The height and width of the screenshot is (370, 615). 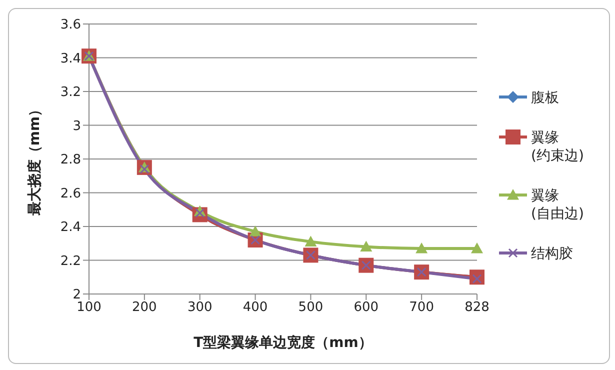 What do you see at coordinates (366, 308) in the screenshot?
I see `x-tick-label: 600` at bounding box center [366, 308].